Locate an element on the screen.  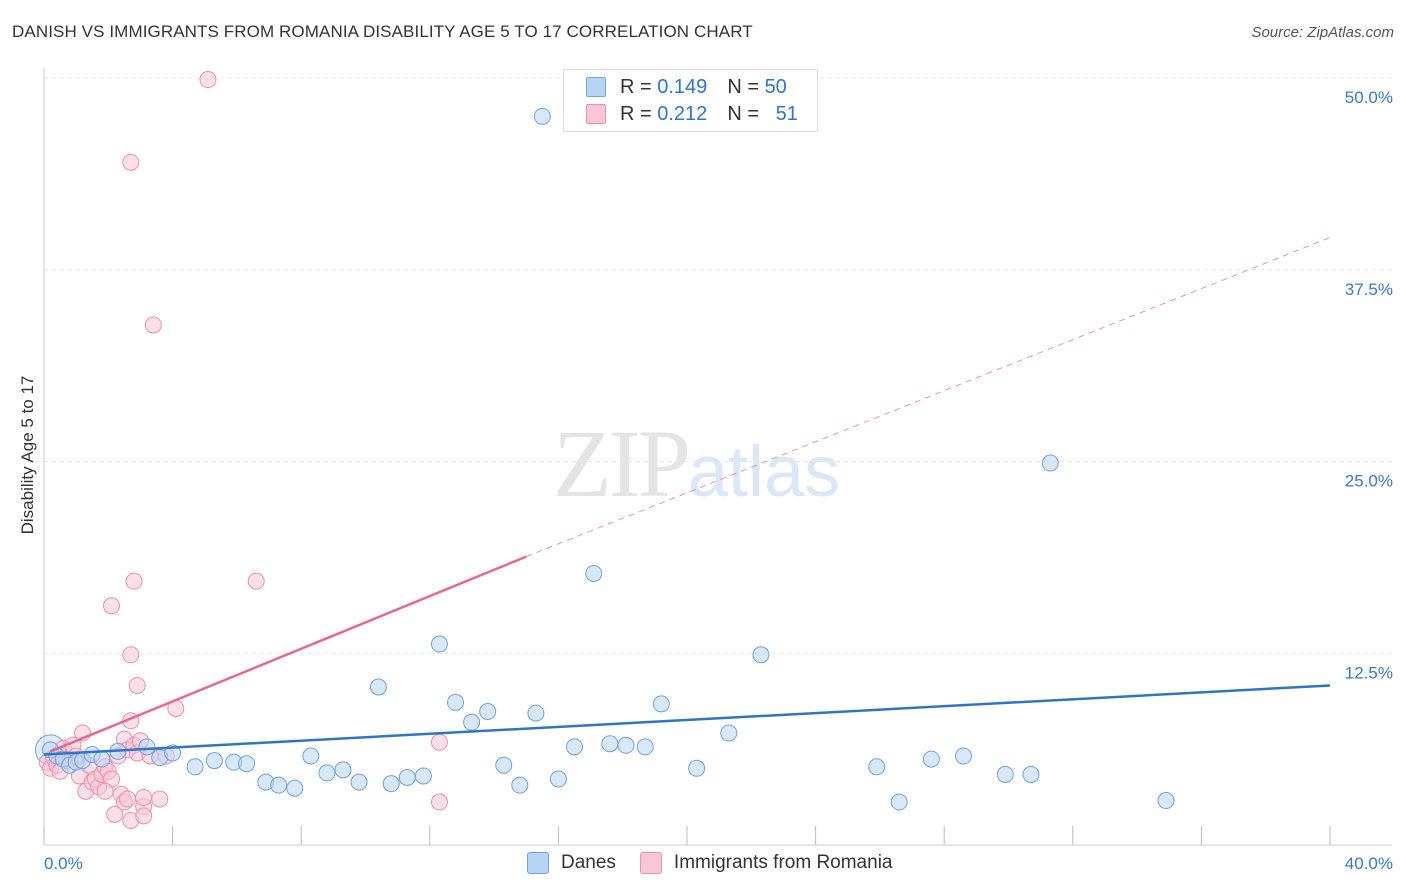
series-legend-romania: Immigrants from Romania is located at coordinates (766, 863).